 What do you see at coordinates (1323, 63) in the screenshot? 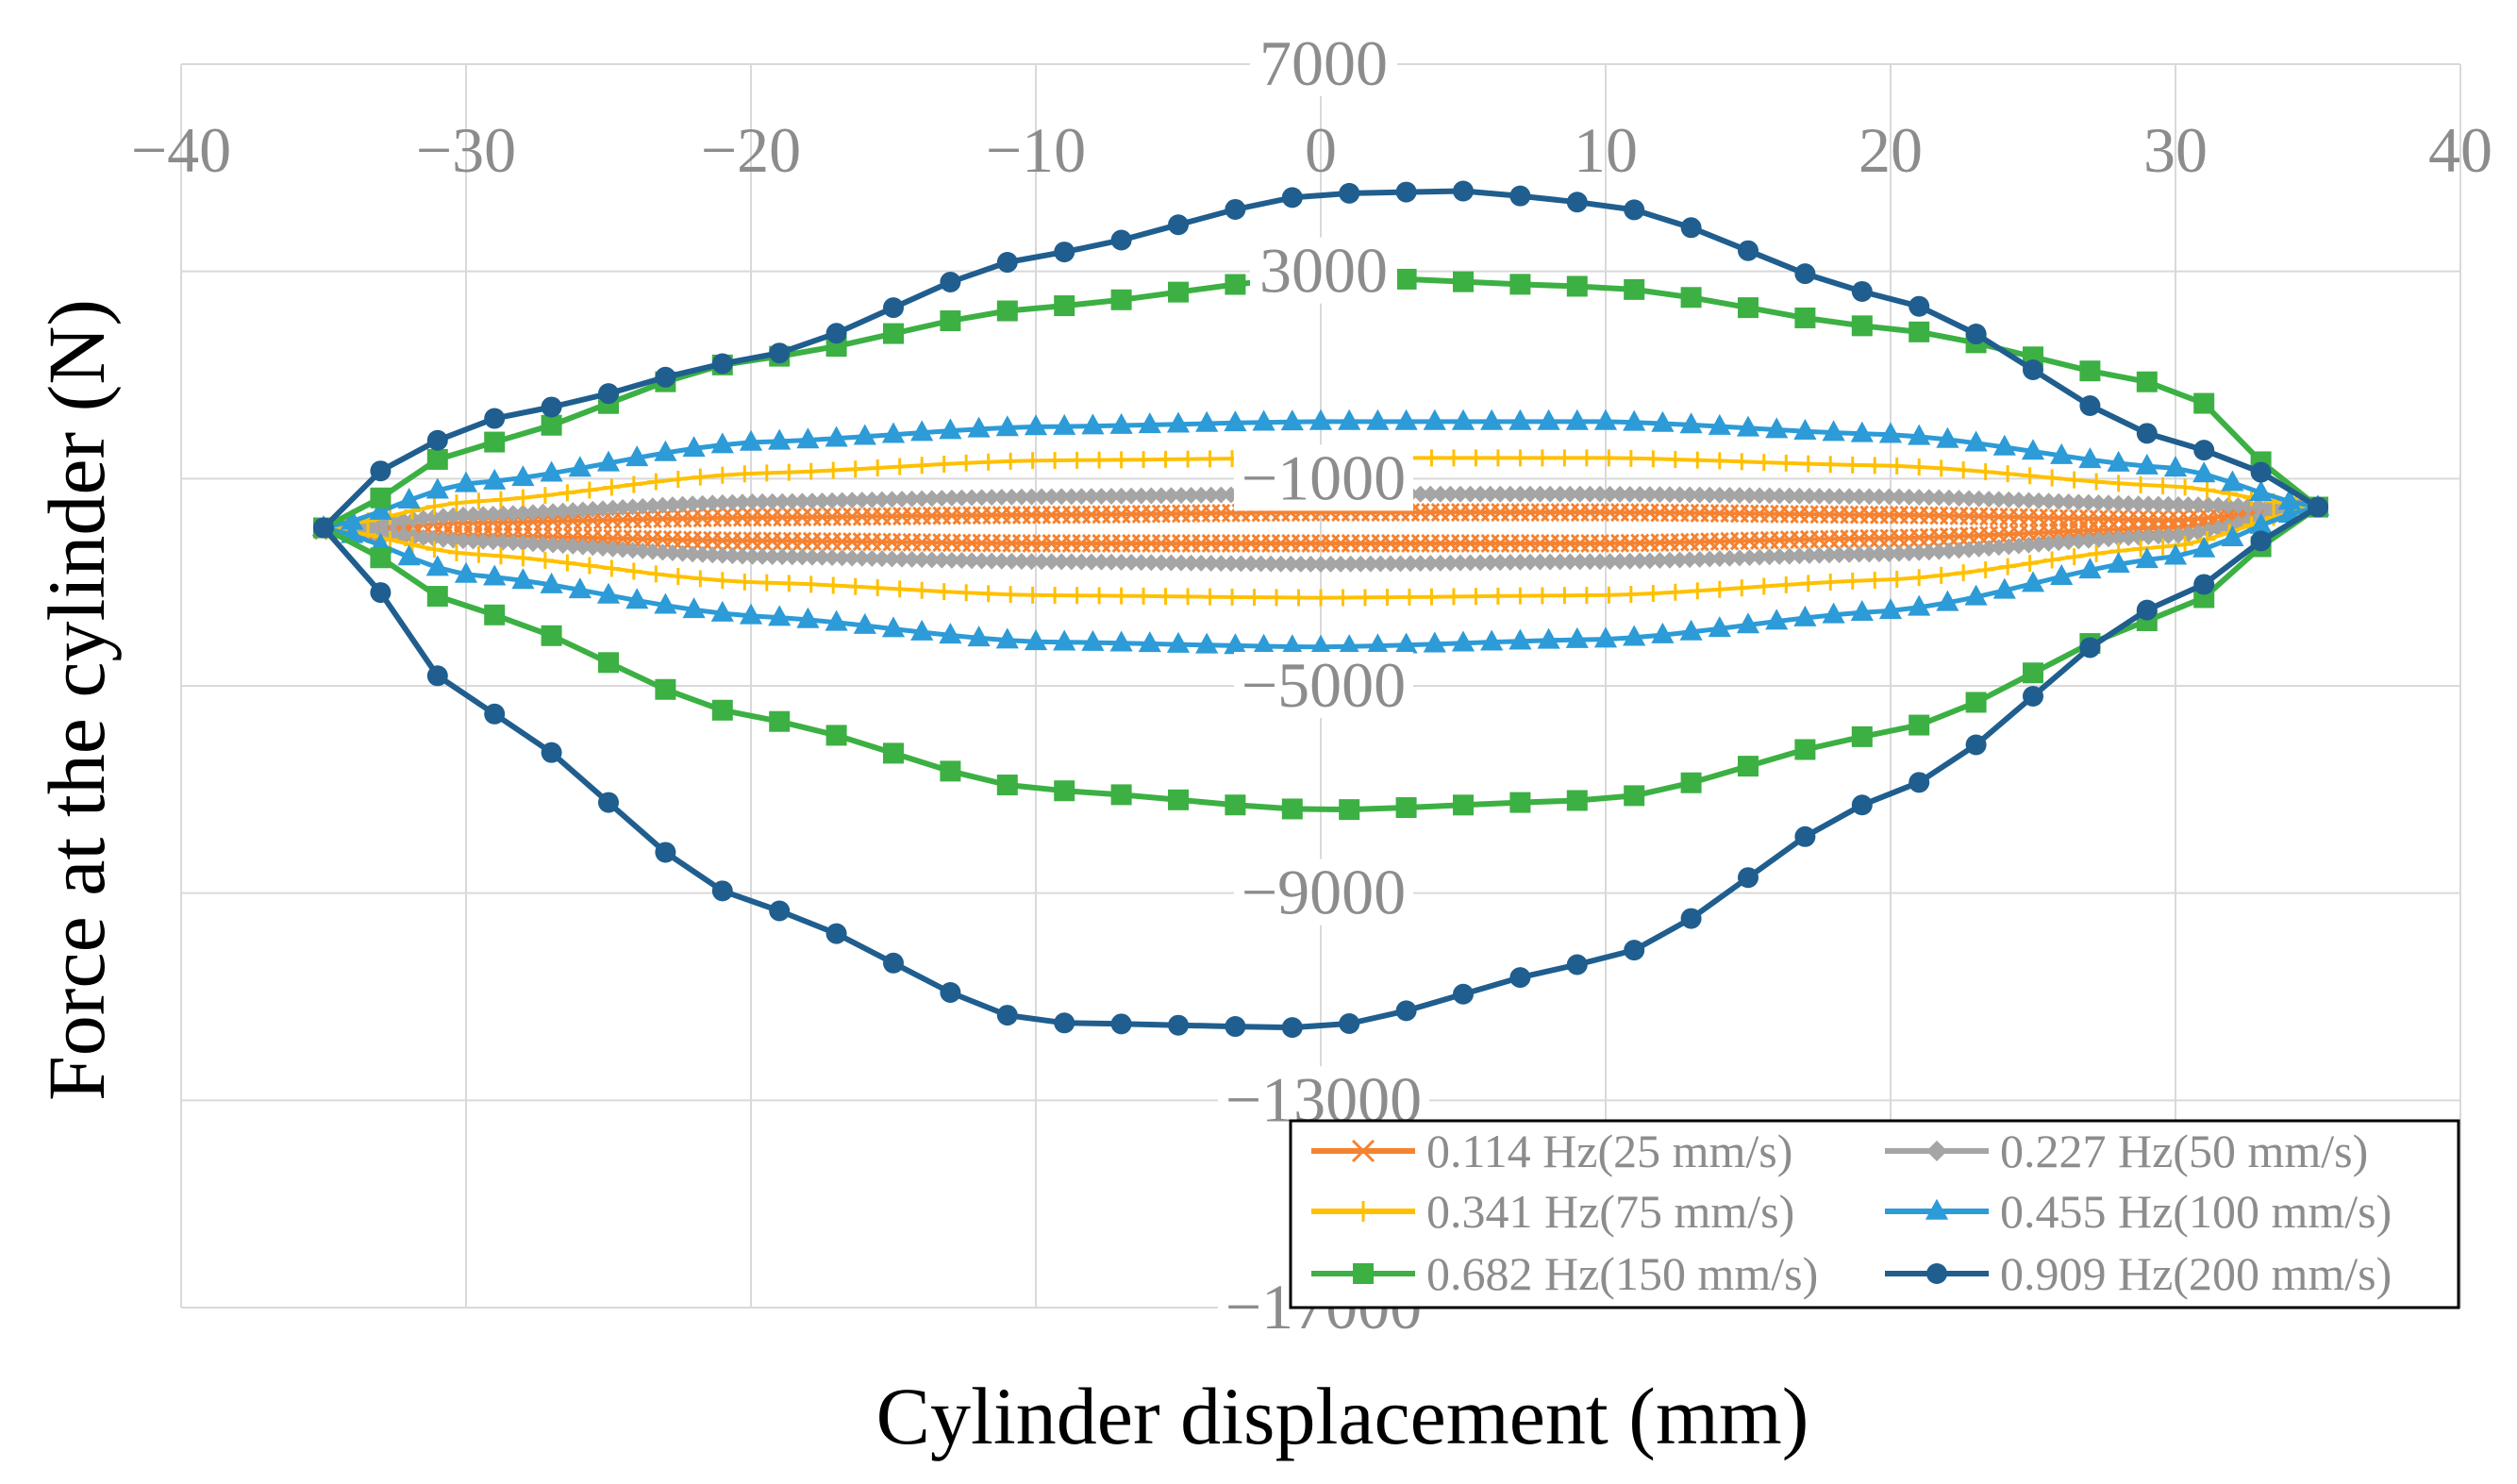
I see `y-tick-label: 7000` at bounding box center [1323, 63].